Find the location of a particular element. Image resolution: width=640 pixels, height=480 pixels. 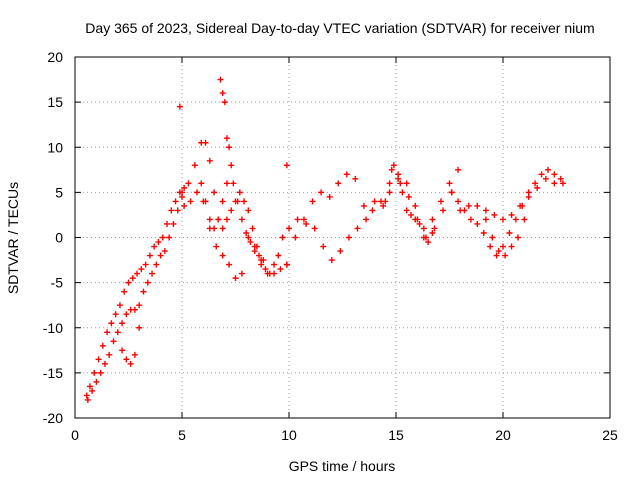

y-tick-label: 15 is located at coordinates (55, 102).